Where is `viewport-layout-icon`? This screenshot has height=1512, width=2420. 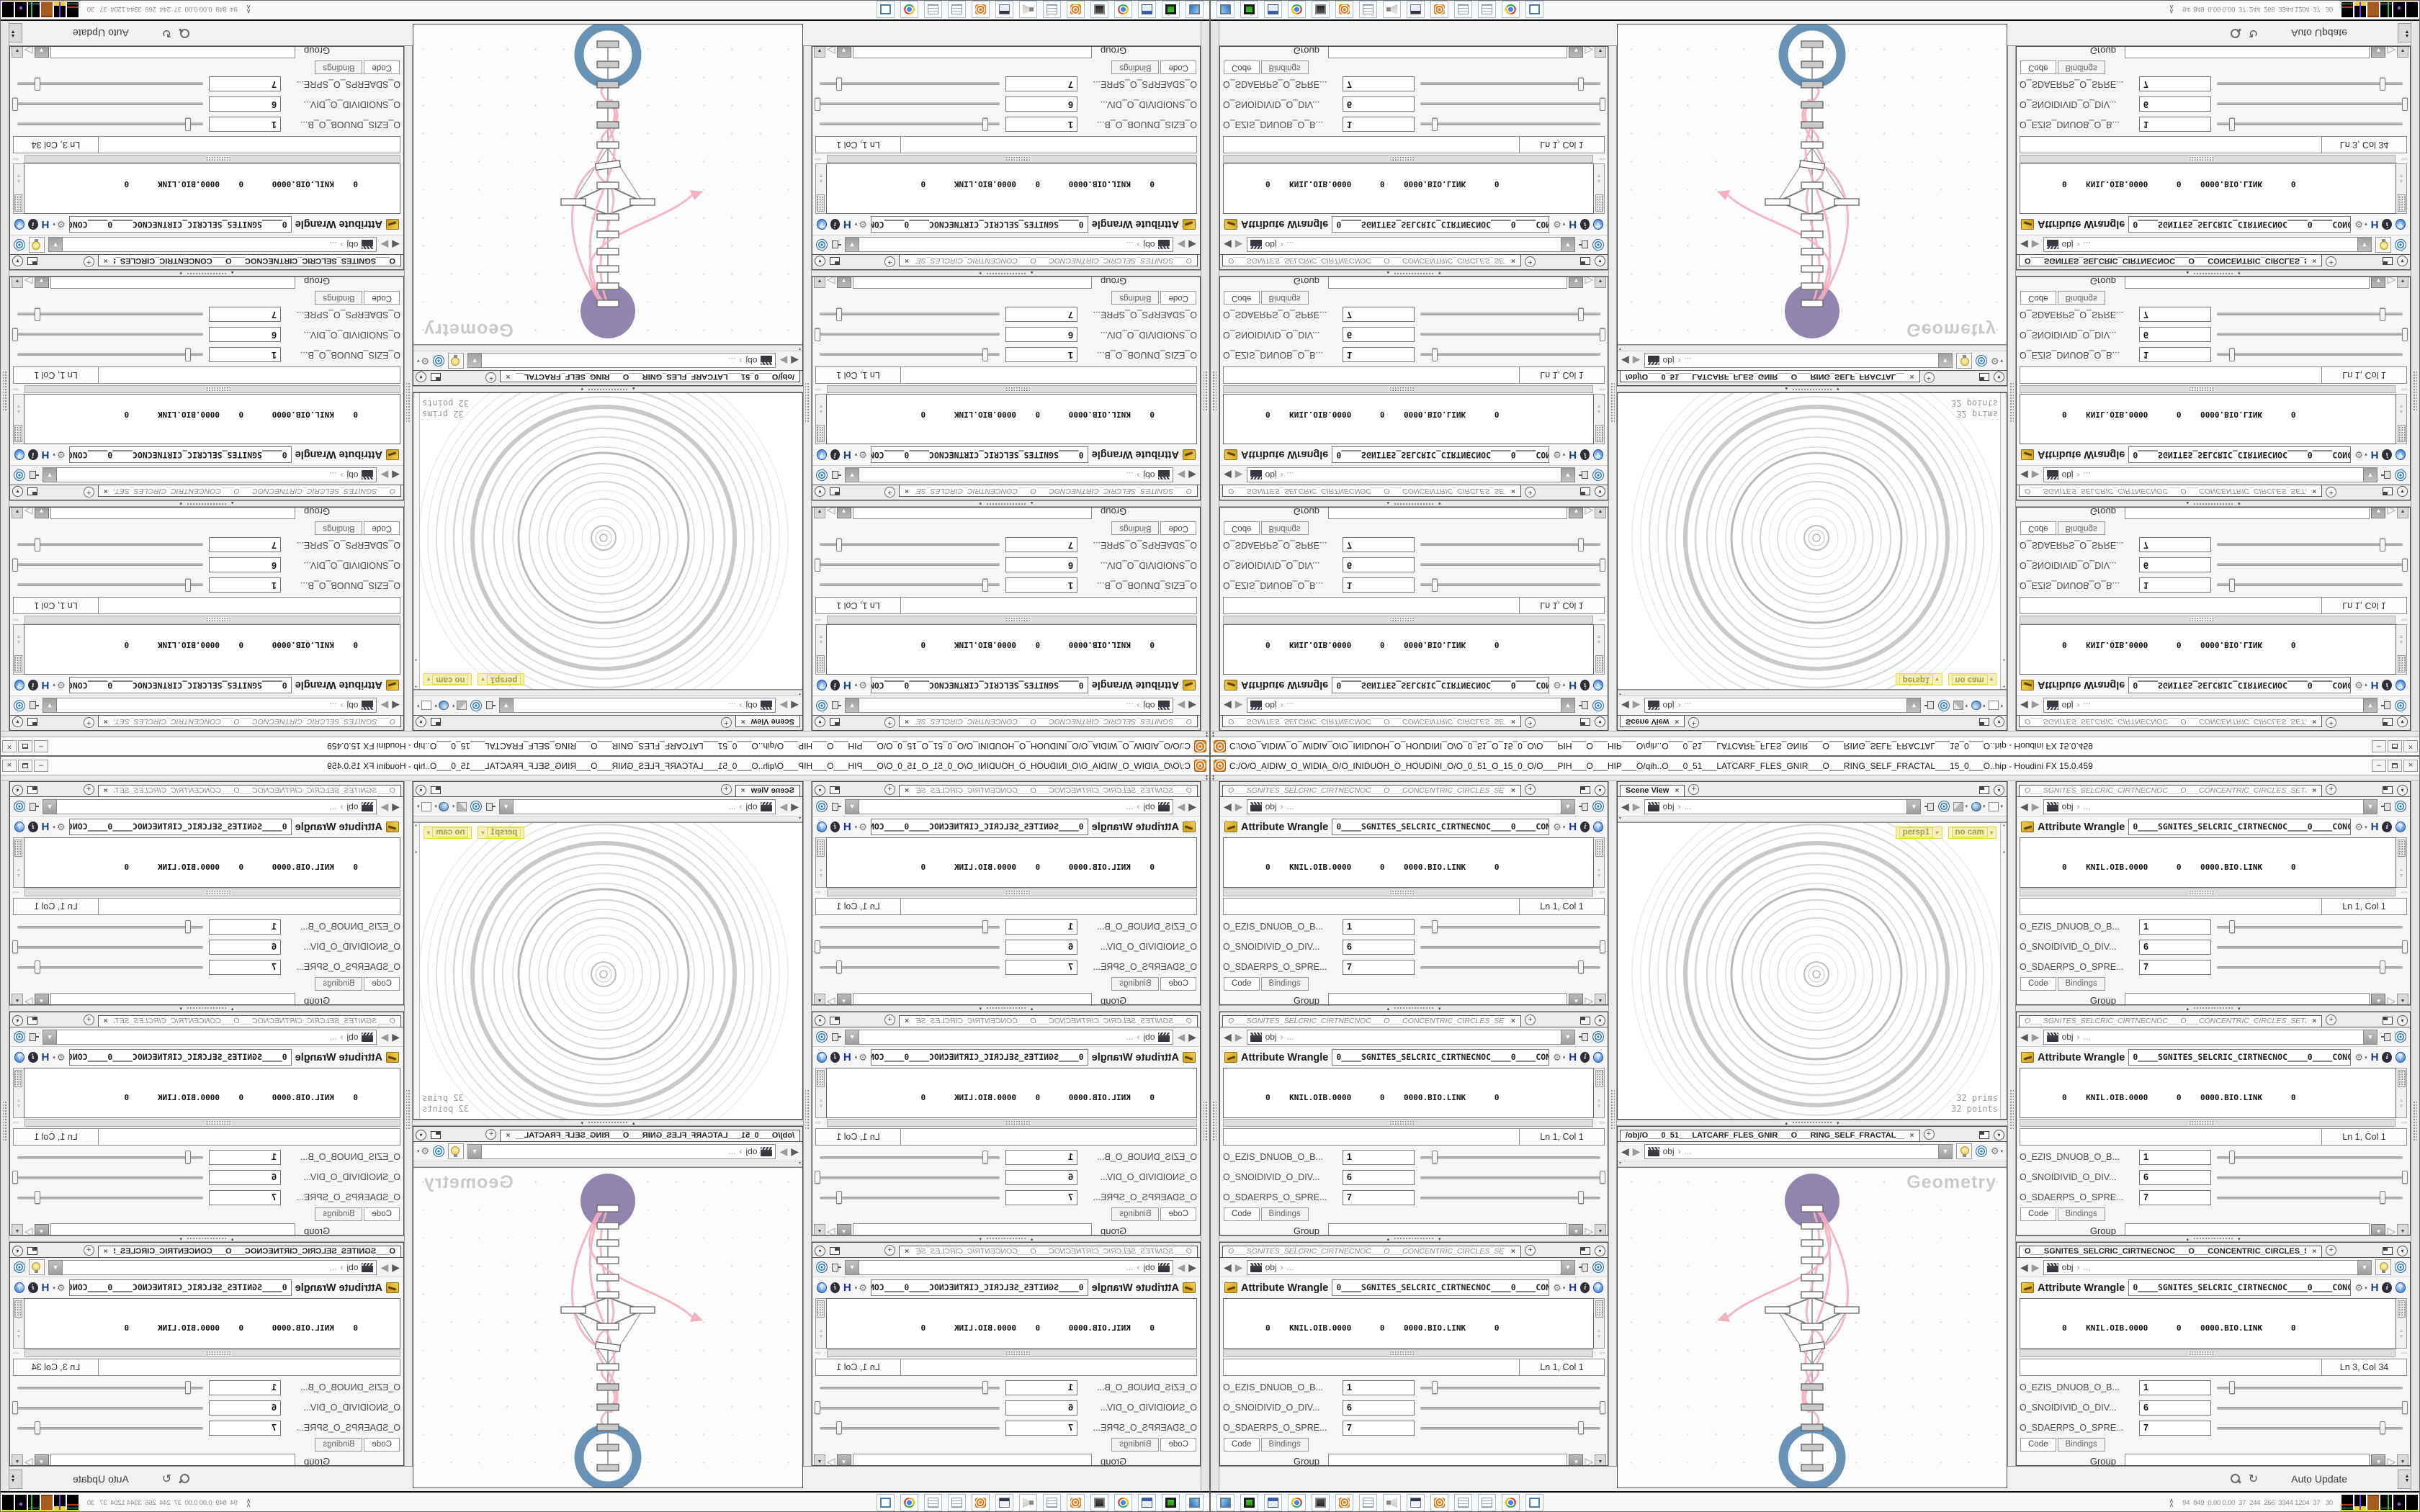
viewport-layout-icon is located at coordinates (1994, 806).